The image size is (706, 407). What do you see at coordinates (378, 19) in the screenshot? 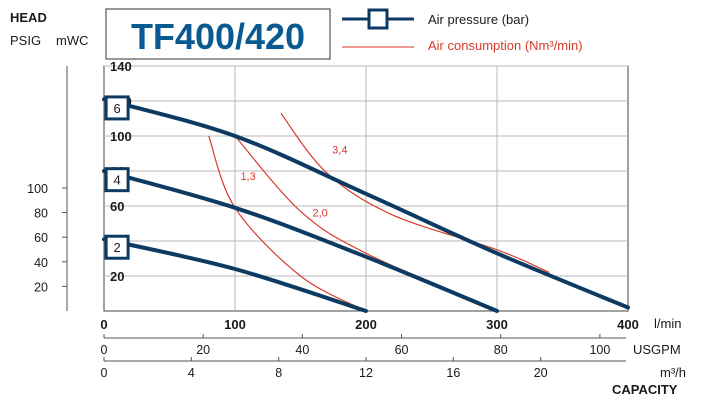
I see `legend-pressure-marker` at bounding box center [378, 19].